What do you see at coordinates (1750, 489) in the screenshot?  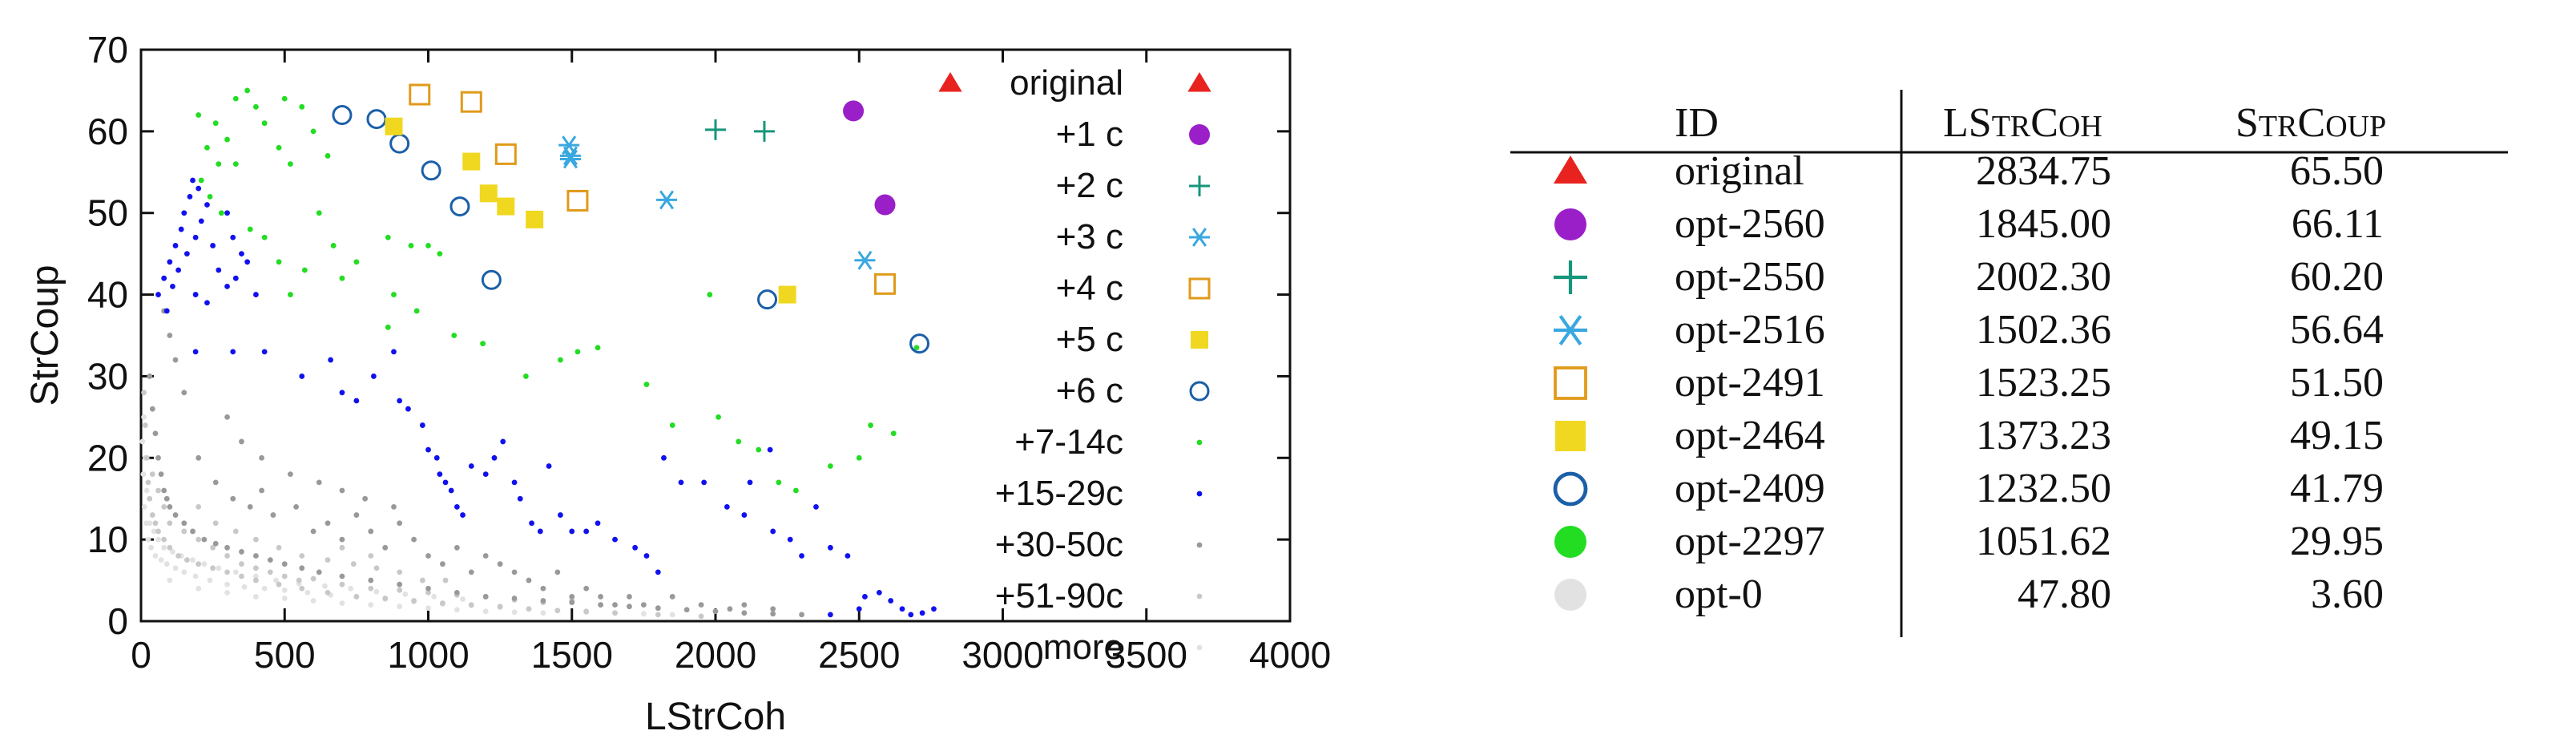 I see `cell-id: opt-2409` at bounding box center [1750, 489].